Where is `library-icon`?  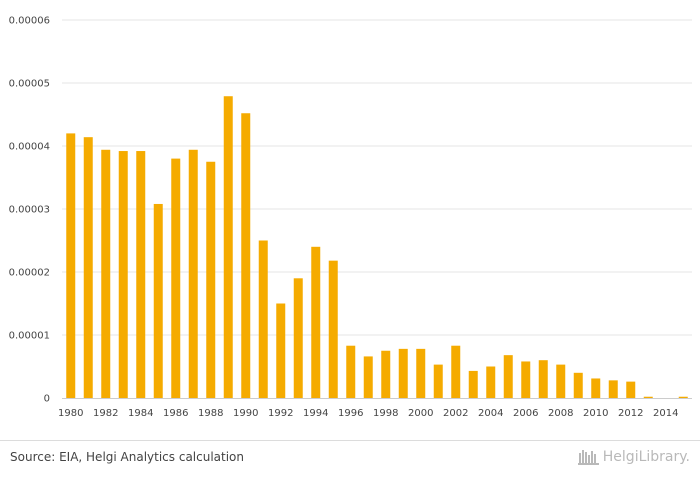 library-icon is located at coordinates (588, 457).